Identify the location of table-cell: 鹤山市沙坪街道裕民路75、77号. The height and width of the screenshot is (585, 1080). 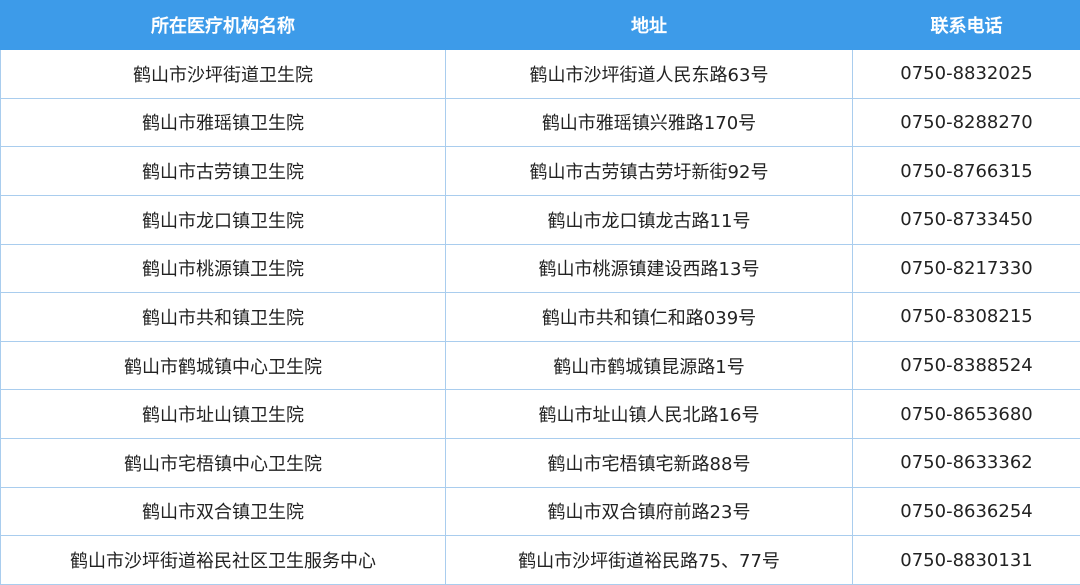
(649, 560).